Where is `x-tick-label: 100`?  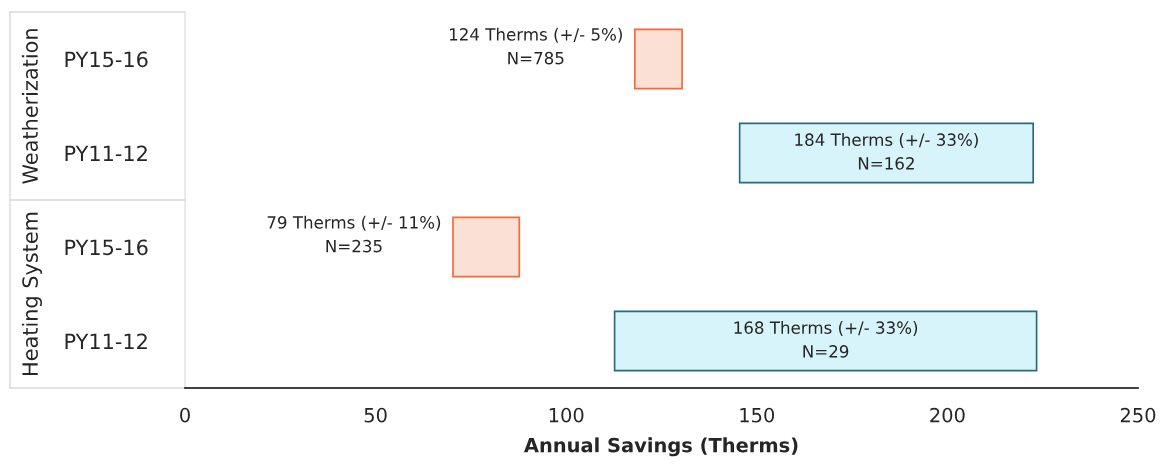
x-tick-label: 100 is located at coordinates (566, 415).